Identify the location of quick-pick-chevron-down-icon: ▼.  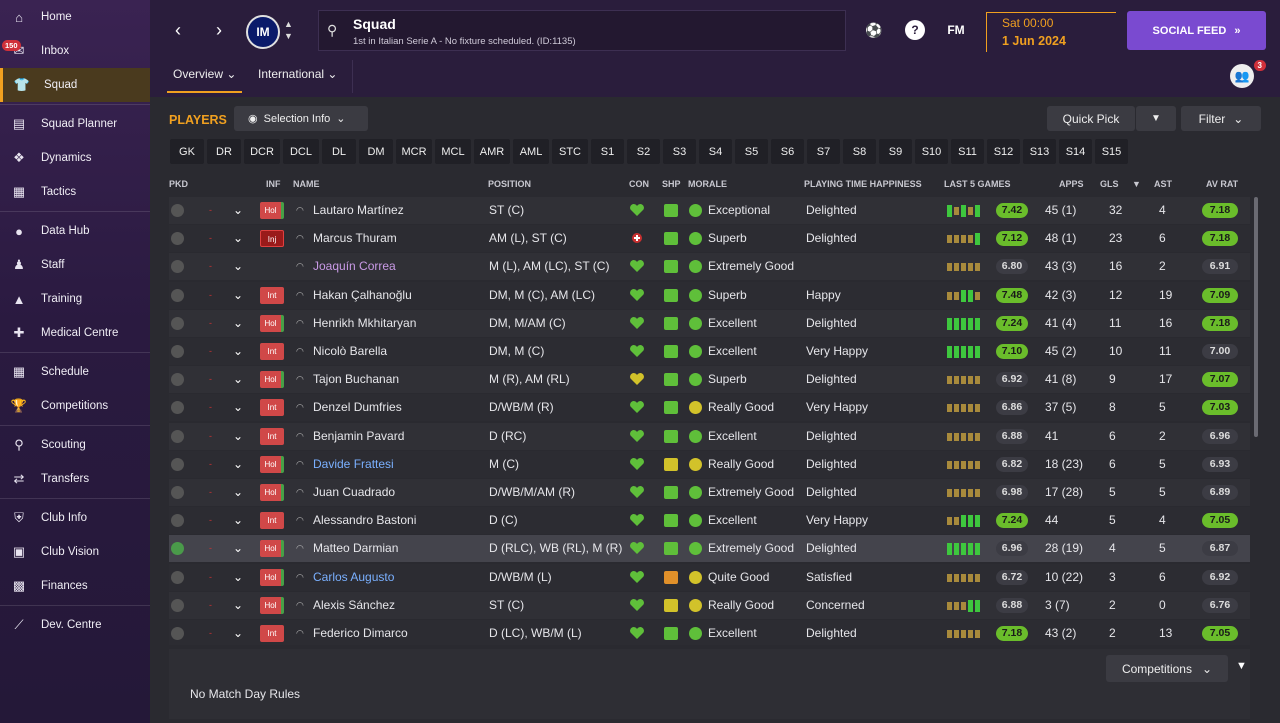
(1156, 118).